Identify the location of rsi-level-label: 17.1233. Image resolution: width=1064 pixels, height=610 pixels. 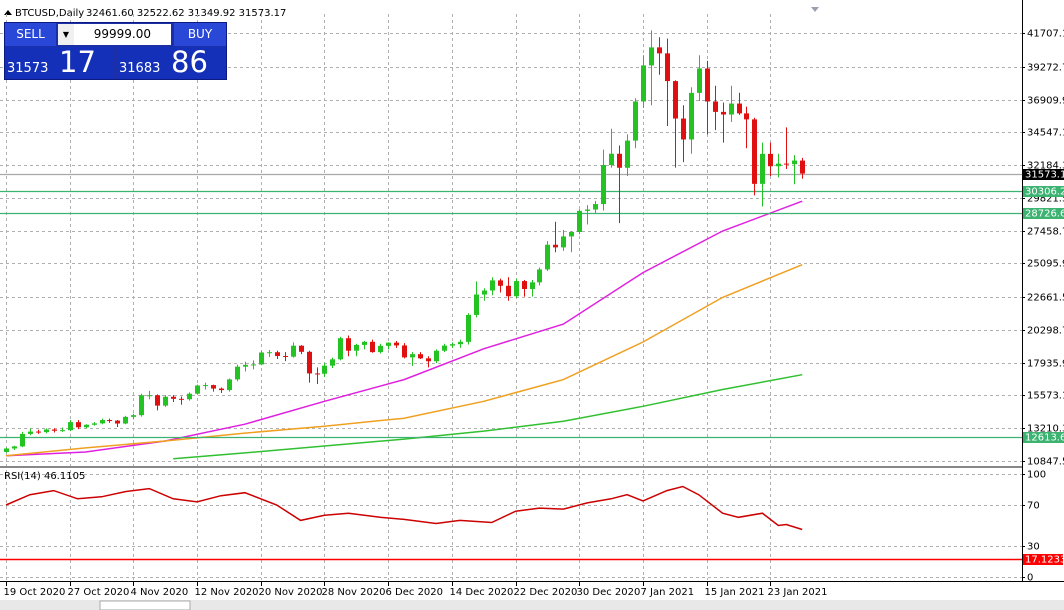
(1044, 560).